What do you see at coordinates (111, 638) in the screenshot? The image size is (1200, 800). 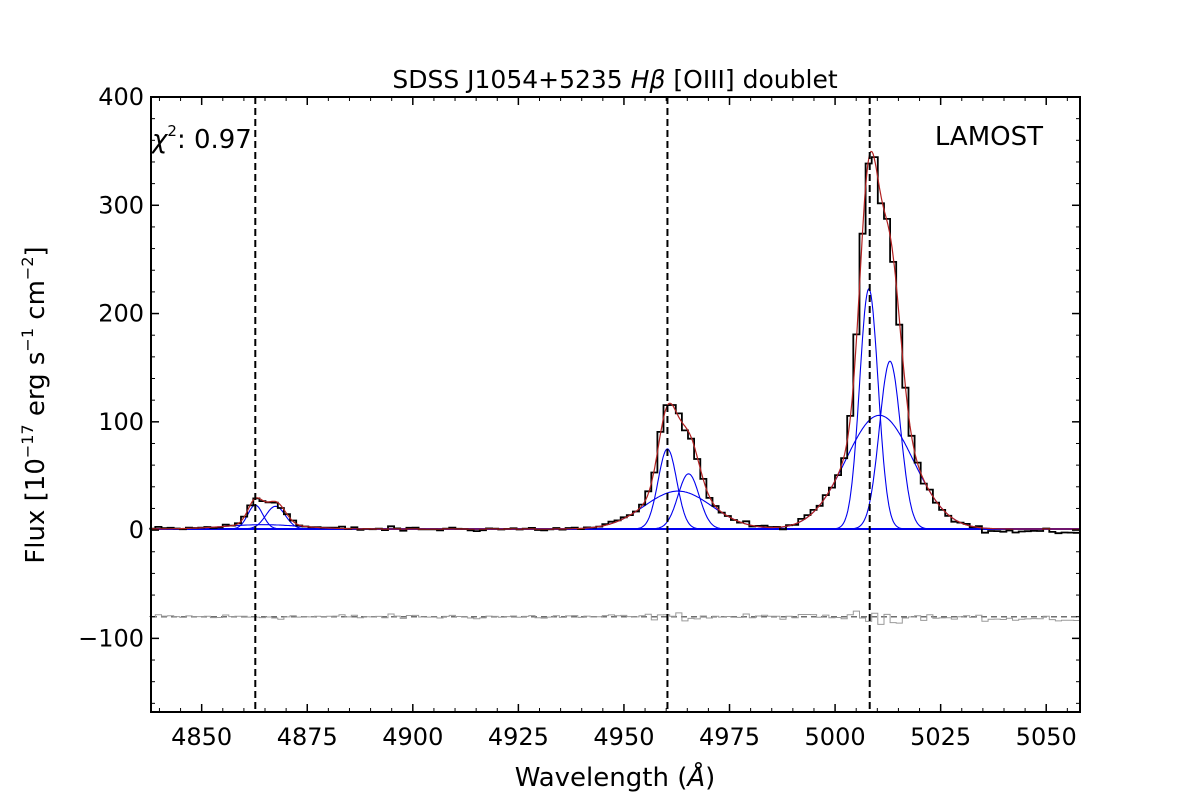 I see `y-tick-label: −100` at bounding box center [111, 638].